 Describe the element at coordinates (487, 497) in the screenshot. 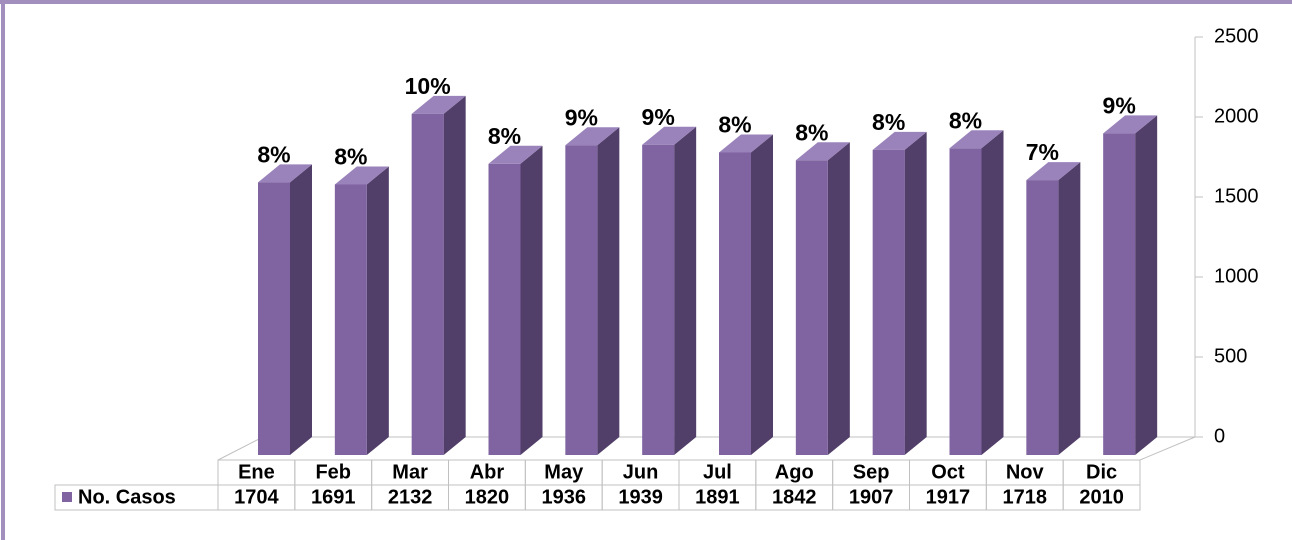

I see `table-value: 1820` at that location.